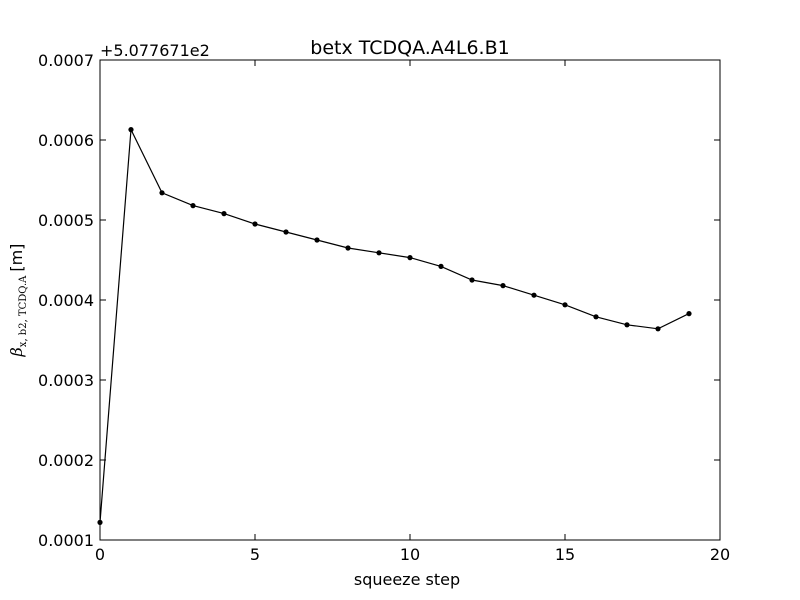 Image resolution: width=800 pixels, height=600 pixels. I want to click on x-tick-label: 0, so click(100, 554).